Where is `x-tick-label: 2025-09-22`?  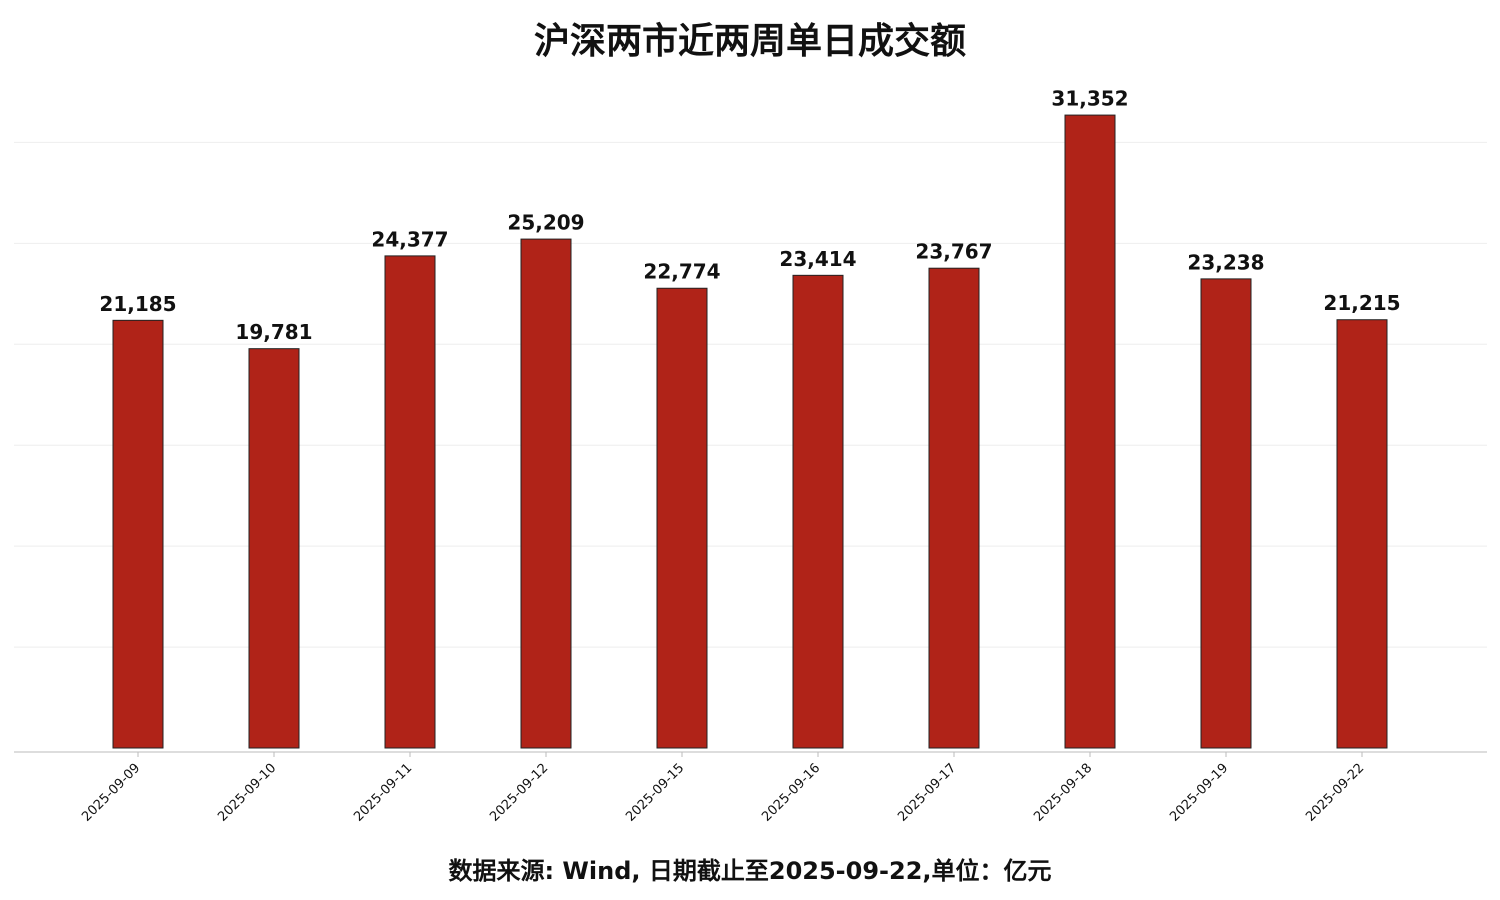 x-tick-label: 2025-09-22 is located at coordinates (1335, 793).